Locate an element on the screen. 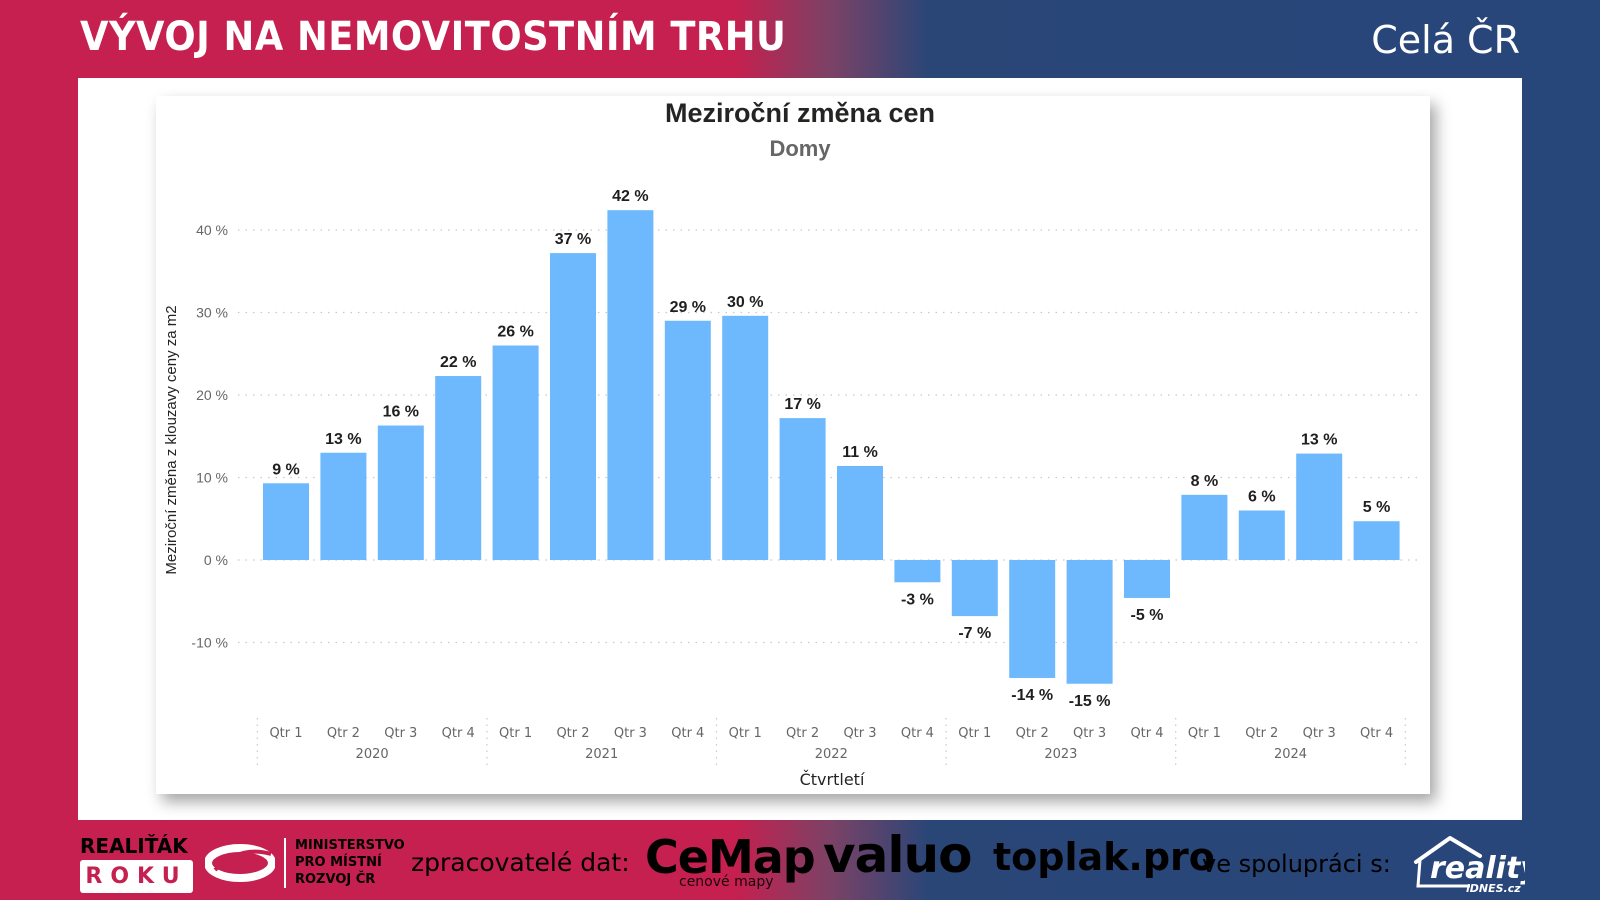  ministry-line-3: ROZVOJ ČR is located at coordinates (335, 879).